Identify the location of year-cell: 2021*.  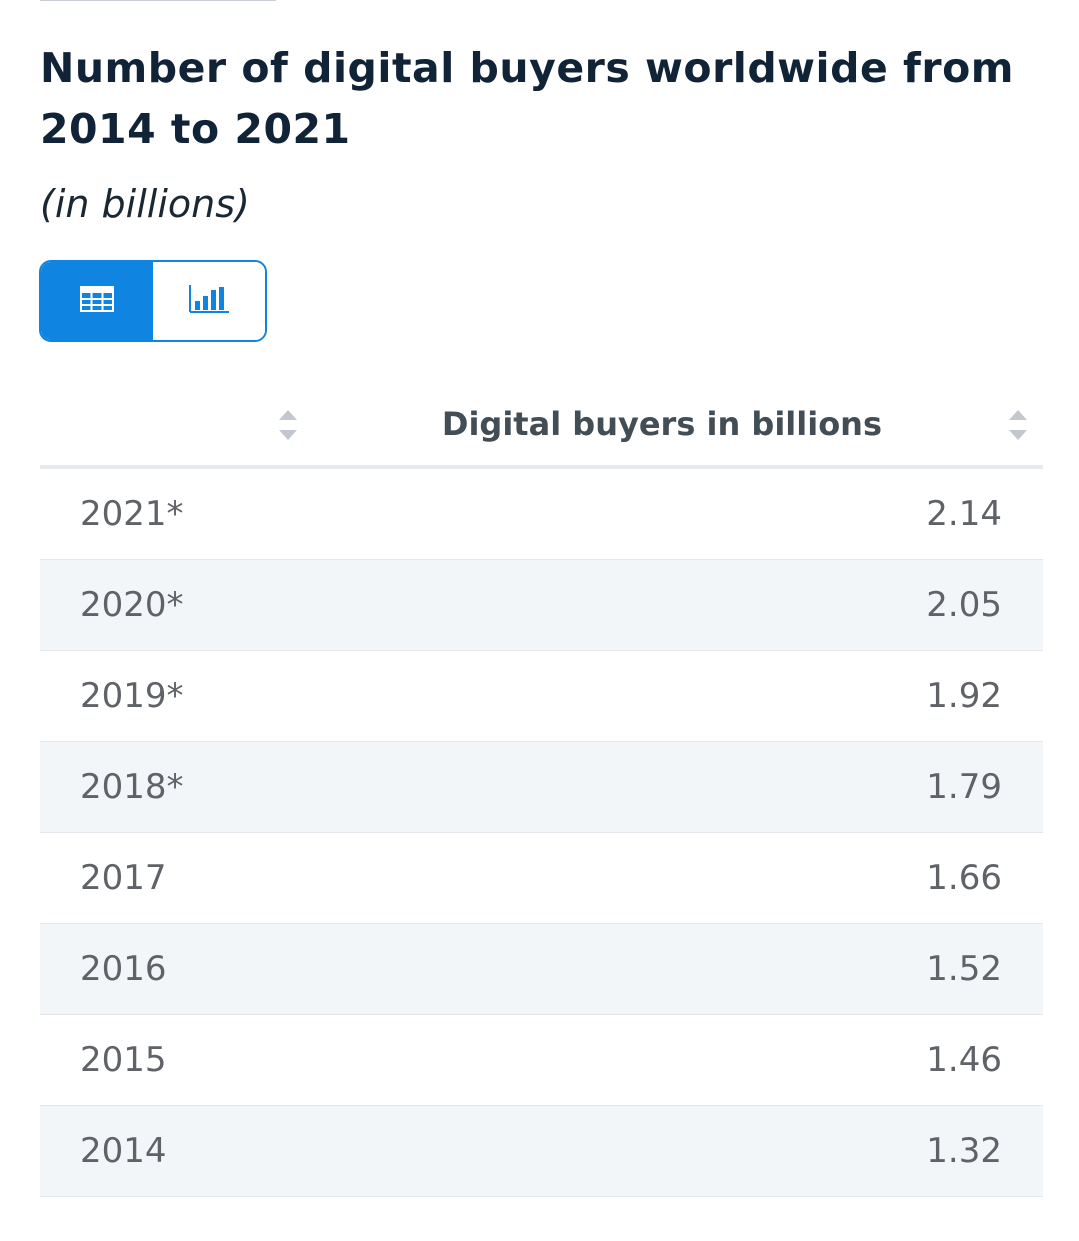
(210, 513).